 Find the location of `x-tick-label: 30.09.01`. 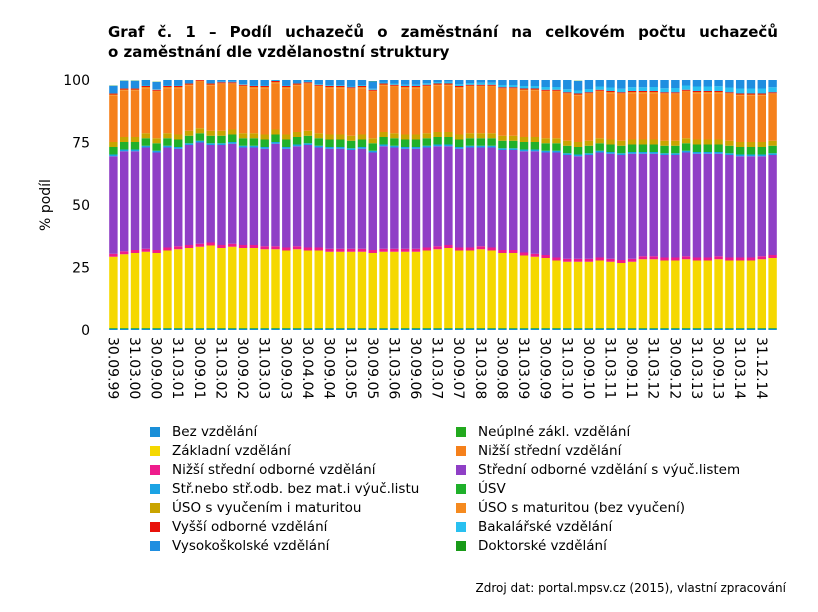

x-tick-label: 30.09.01 is located at coordinates (199, 368).